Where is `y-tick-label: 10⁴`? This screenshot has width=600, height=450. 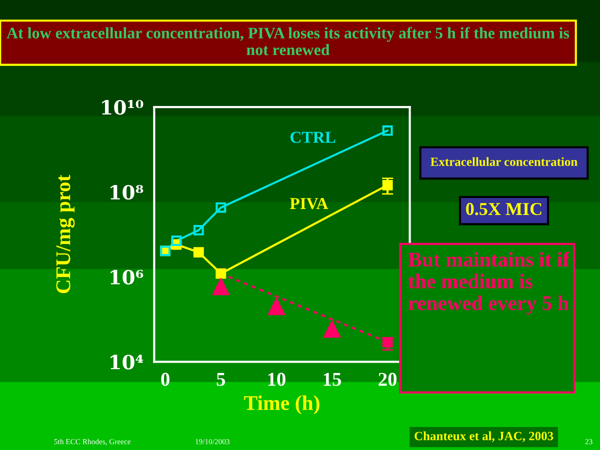 y-tick-label: 10⁴ is located at coordinates (127, 362).